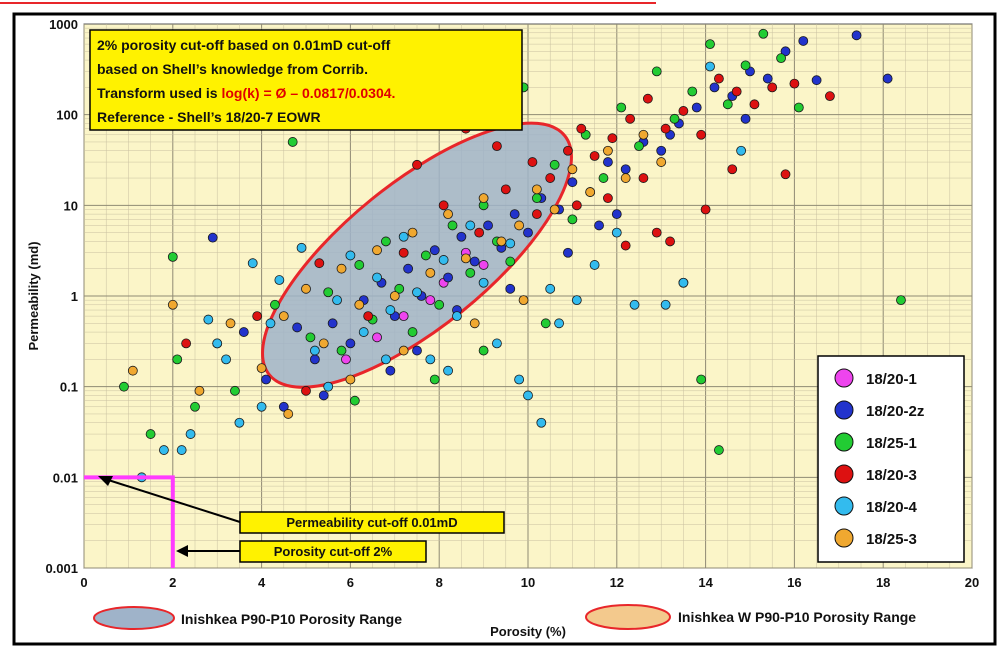 The image size is (1002, 654). I want to click on range-key-inishkea-label: Inishkea P90-P10 Porosity Range, so click(291, 619).